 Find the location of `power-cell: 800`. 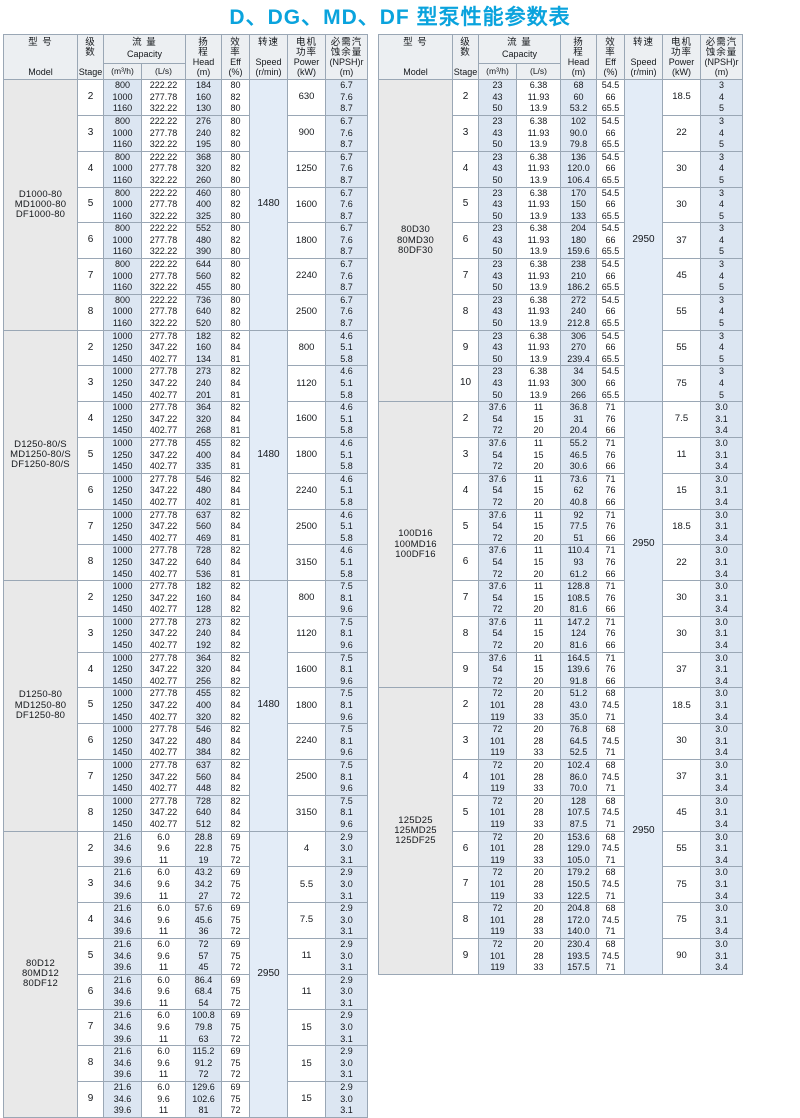

power-cell: 800 is located at coordinates (306, 348).